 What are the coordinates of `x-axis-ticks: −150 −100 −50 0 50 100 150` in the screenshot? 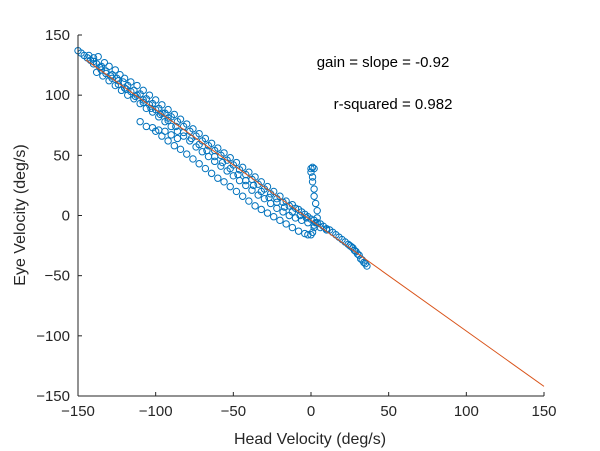 It's located at (309, 406).